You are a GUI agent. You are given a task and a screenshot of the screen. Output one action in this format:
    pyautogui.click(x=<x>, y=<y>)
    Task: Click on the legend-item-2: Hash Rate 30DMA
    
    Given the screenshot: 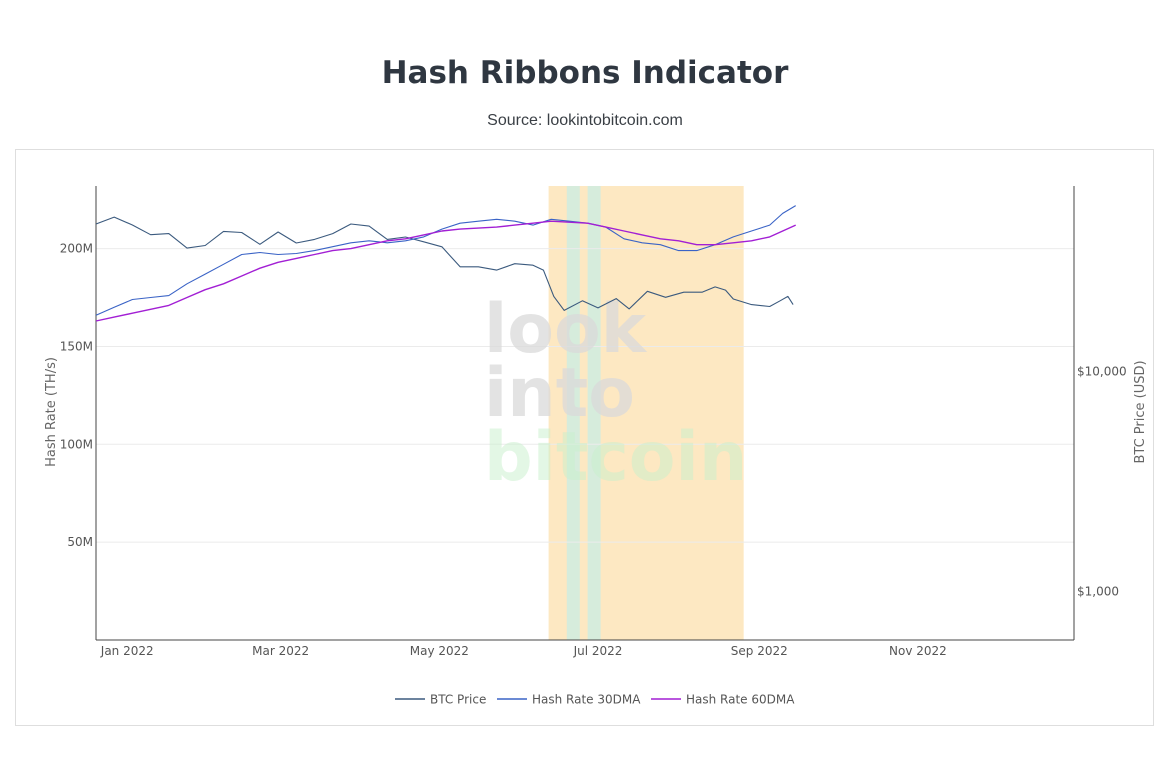 What is the action you would take?
    pyautogui.click(x=569, y=700)
    